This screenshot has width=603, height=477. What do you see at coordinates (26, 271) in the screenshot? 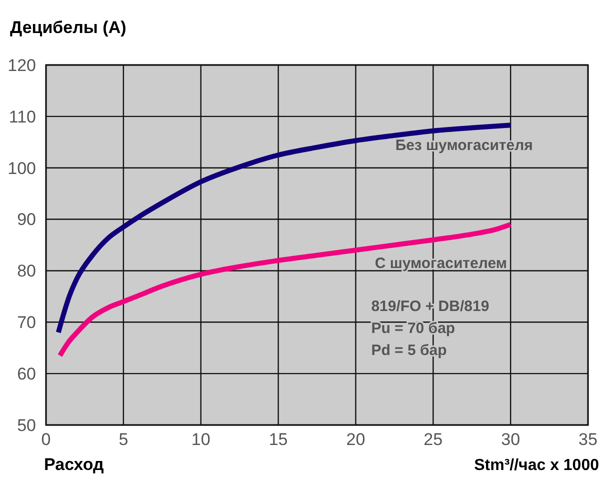
I see `y-tick-label: 80` at bounding box center [26, 271].